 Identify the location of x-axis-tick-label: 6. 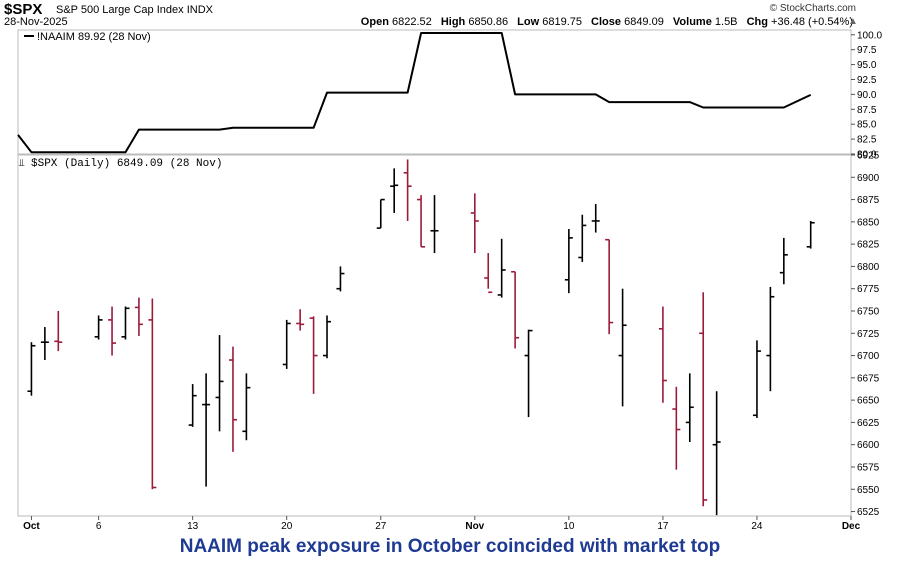
(99, 526).